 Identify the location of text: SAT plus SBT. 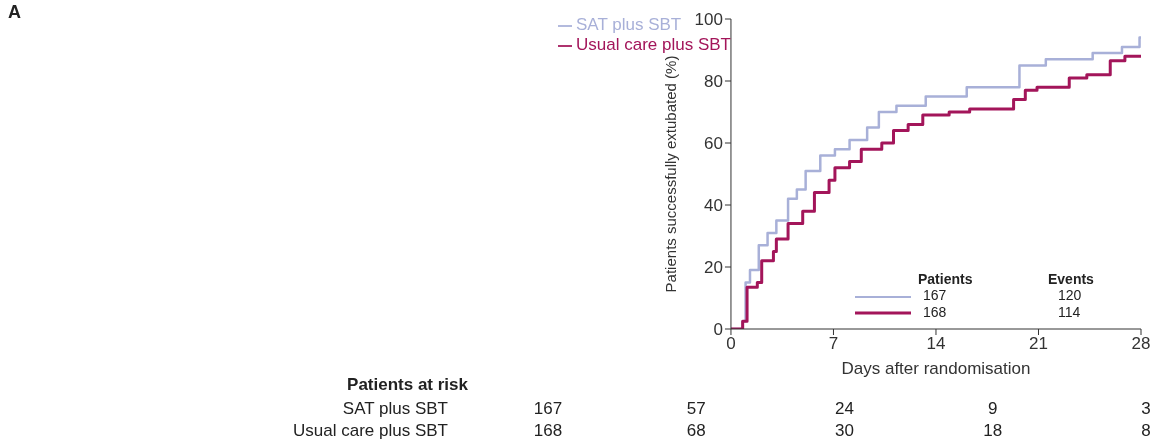
(395, 409).